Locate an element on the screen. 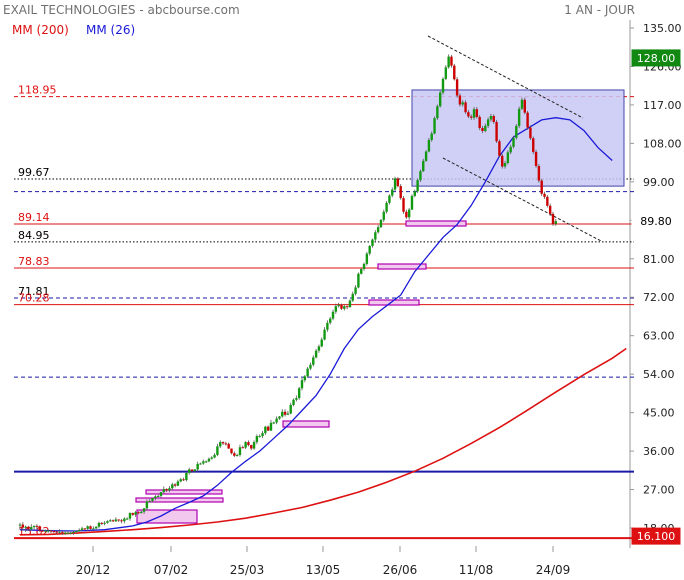 This screenshot has width=684, height=580. price-tags: 128.00 89.80 16.100 is located at coordinates (656, 297).